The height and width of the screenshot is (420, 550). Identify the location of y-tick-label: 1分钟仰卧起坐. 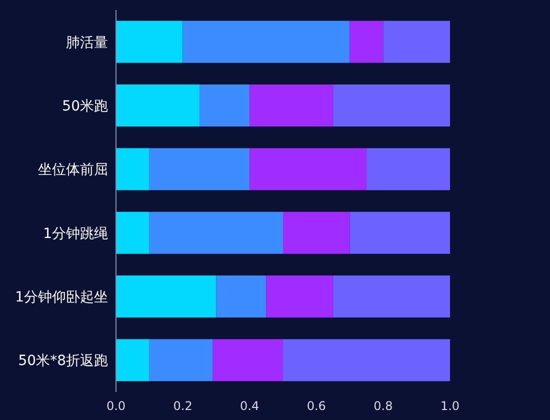
(61, 298).